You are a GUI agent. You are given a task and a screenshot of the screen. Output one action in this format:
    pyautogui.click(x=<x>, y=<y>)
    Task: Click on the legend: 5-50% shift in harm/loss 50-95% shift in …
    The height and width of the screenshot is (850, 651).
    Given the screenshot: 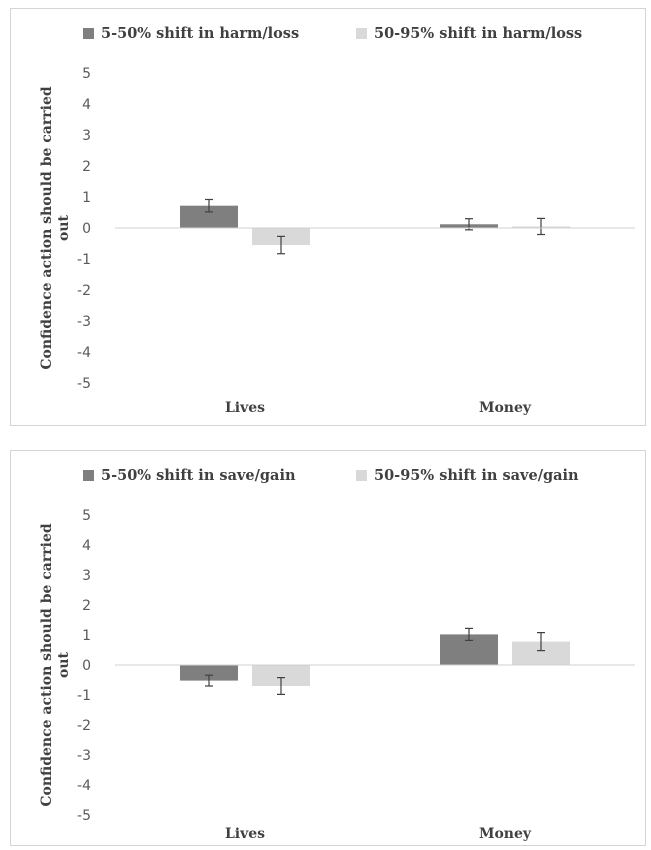 What is the action you would take?
    pyautogui.click(x=332, y=33)
    